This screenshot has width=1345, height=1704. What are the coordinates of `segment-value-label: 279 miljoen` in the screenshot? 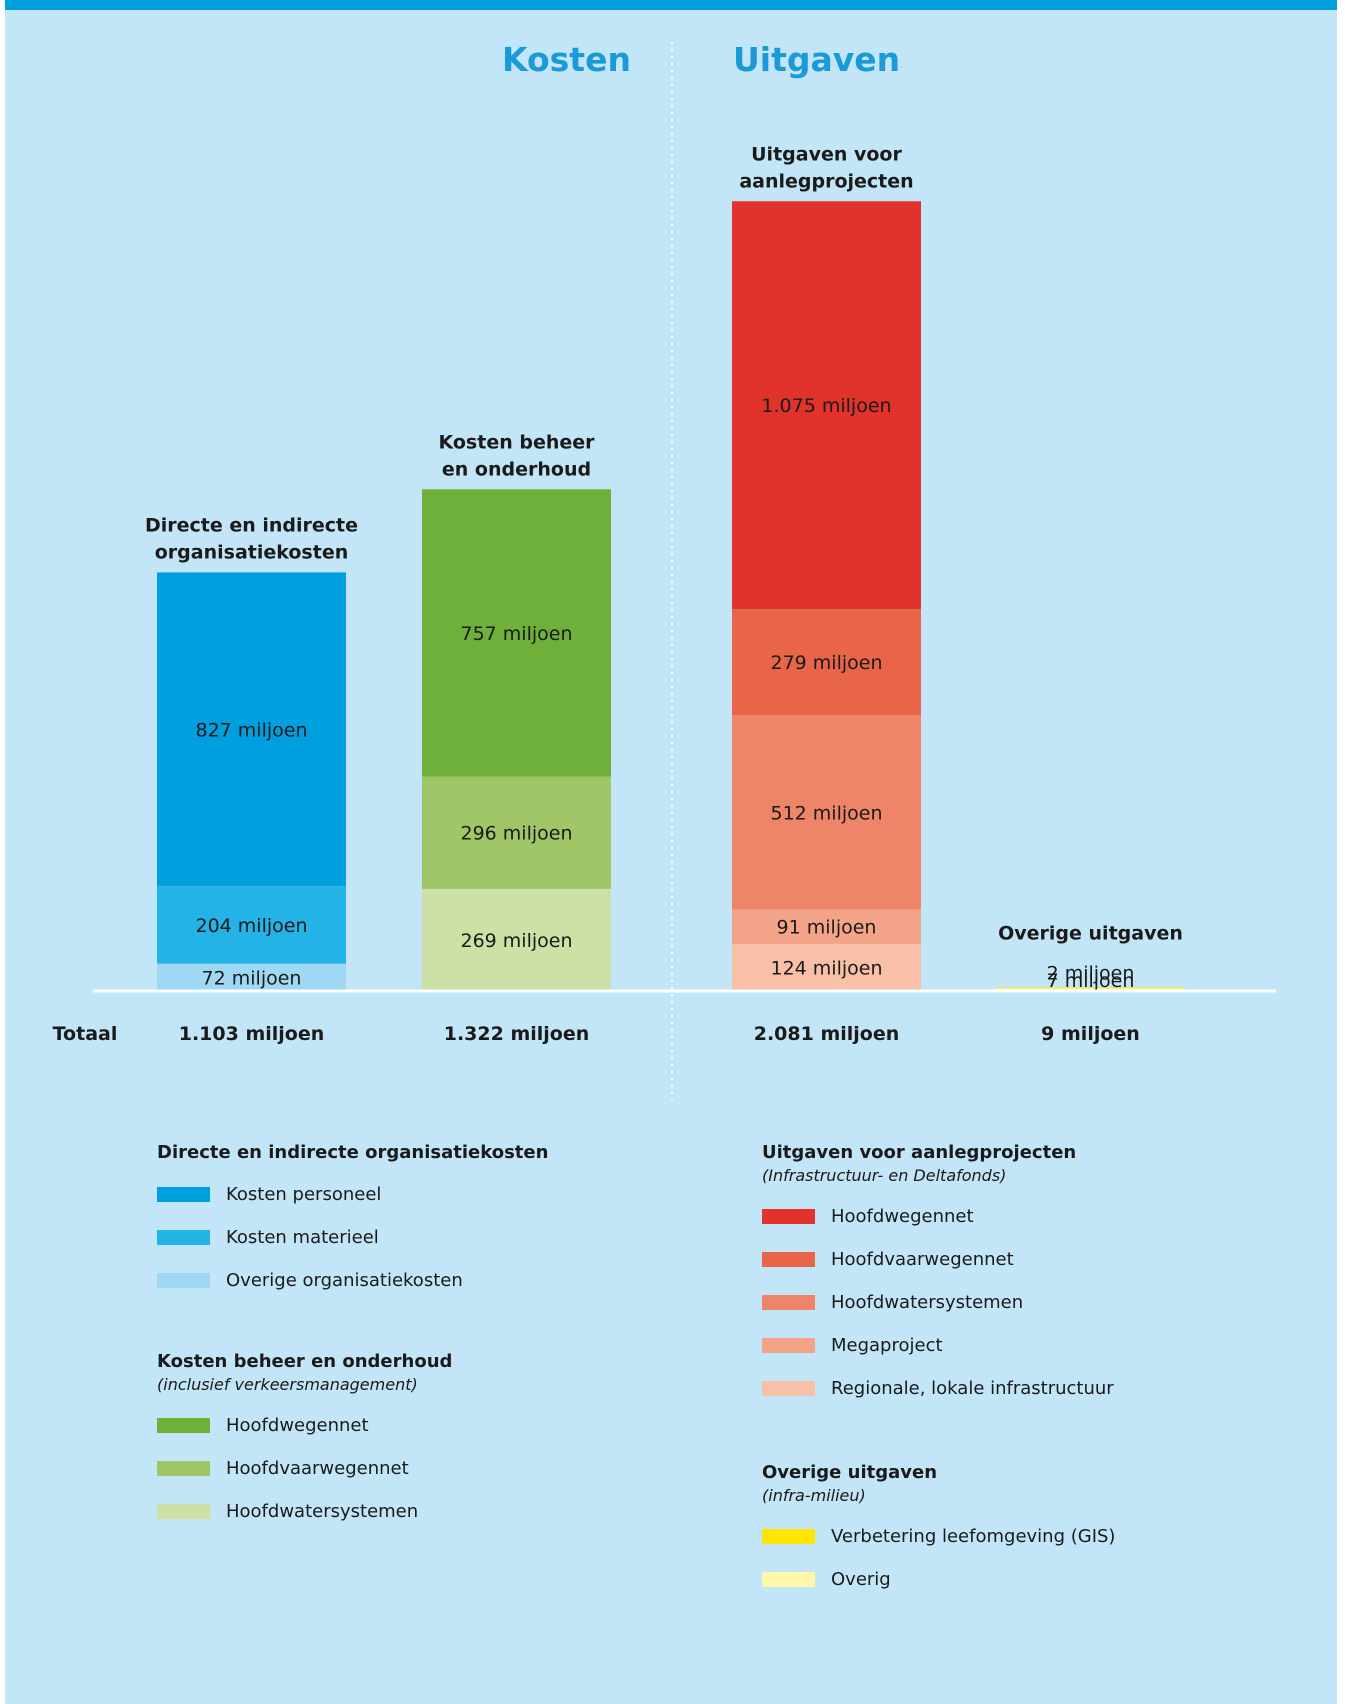 It's located at (826, 663).